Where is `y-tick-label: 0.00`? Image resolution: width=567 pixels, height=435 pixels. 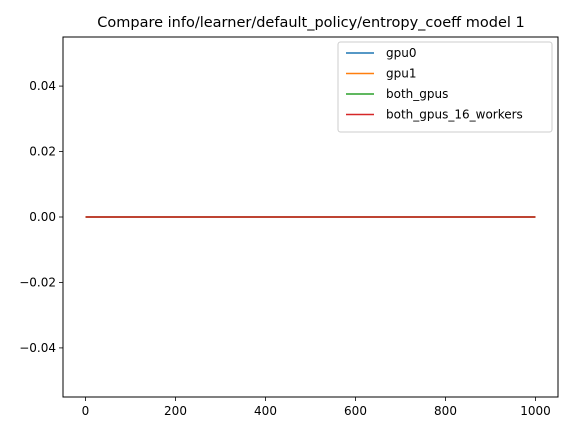
y-tick-label: 0.00 is located at coordinates (42, 217).